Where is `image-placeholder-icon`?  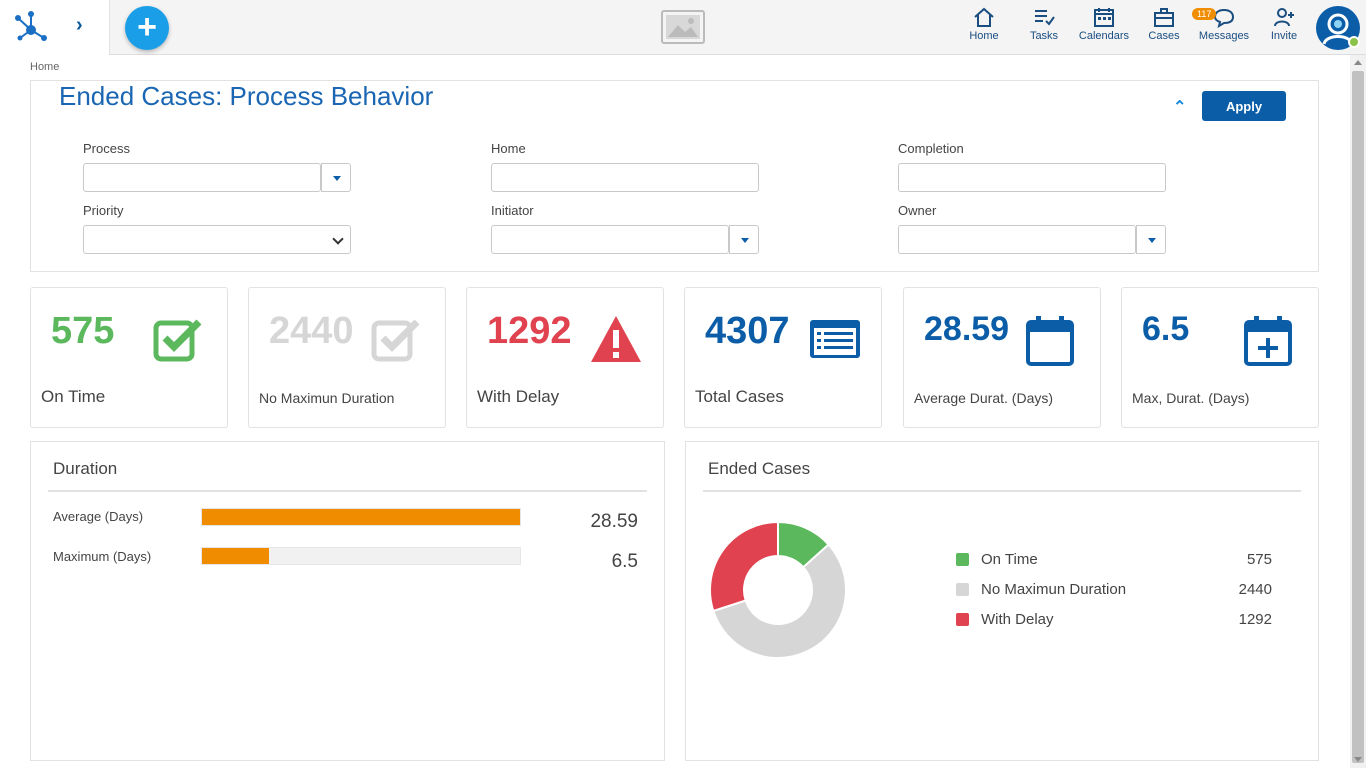
image-placeholder-icon is located at coordinates (683, 27).